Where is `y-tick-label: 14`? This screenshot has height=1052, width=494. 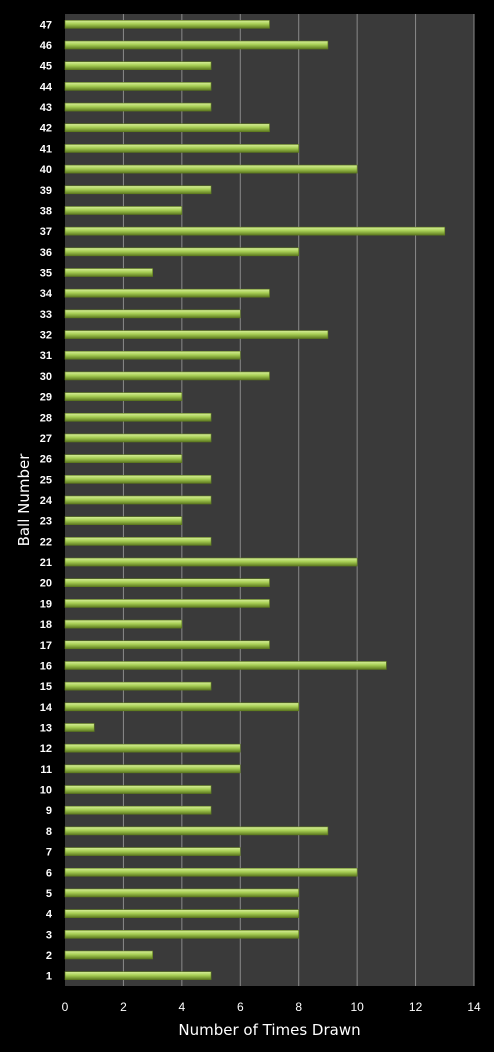 y-tick-label: 14 is located at coordinates (46, 708).